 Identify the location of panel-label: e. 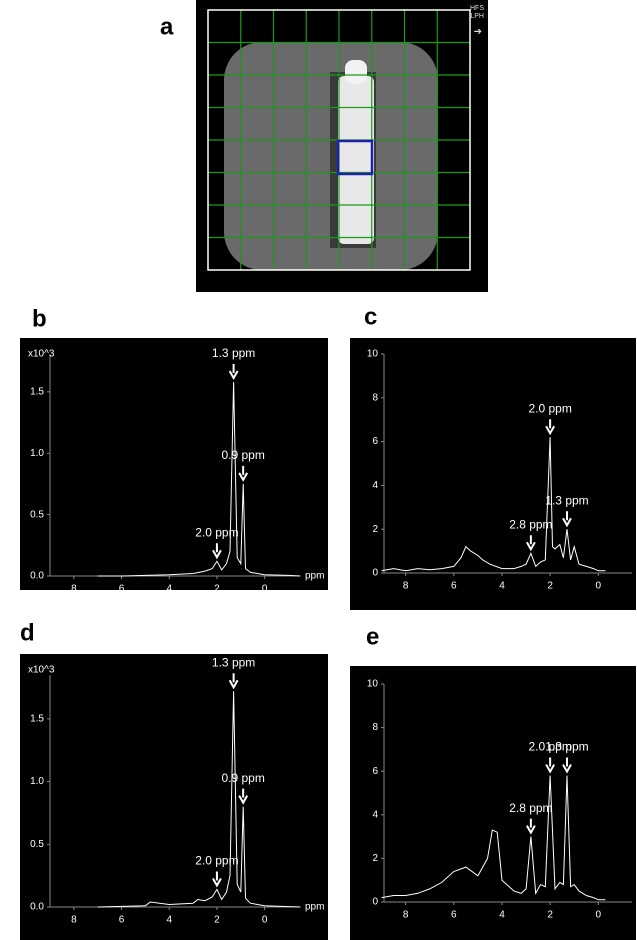
(372, 636).